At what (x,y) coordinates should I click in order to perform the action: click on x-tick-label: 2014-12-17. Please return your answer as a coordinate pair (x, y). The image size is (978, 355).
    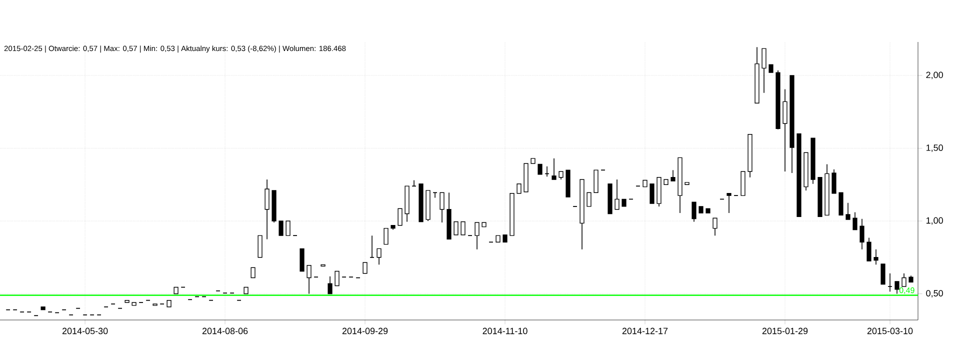
    Looking at the image, I should click on (645, 331).